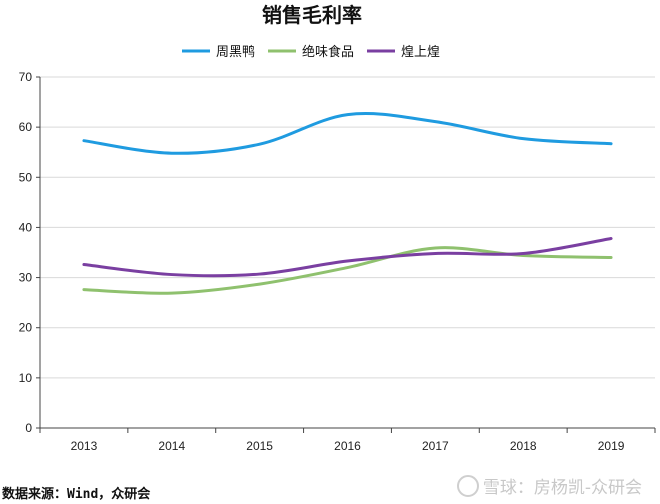  I want to click on legend-label: 周黑鸭, so click(235, 52).